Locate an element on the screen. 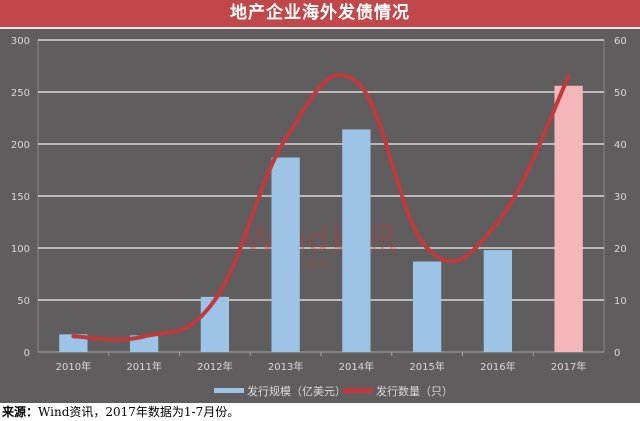  chart-title: 地产企业海外发债情况 is located at coordinates (320, 13).